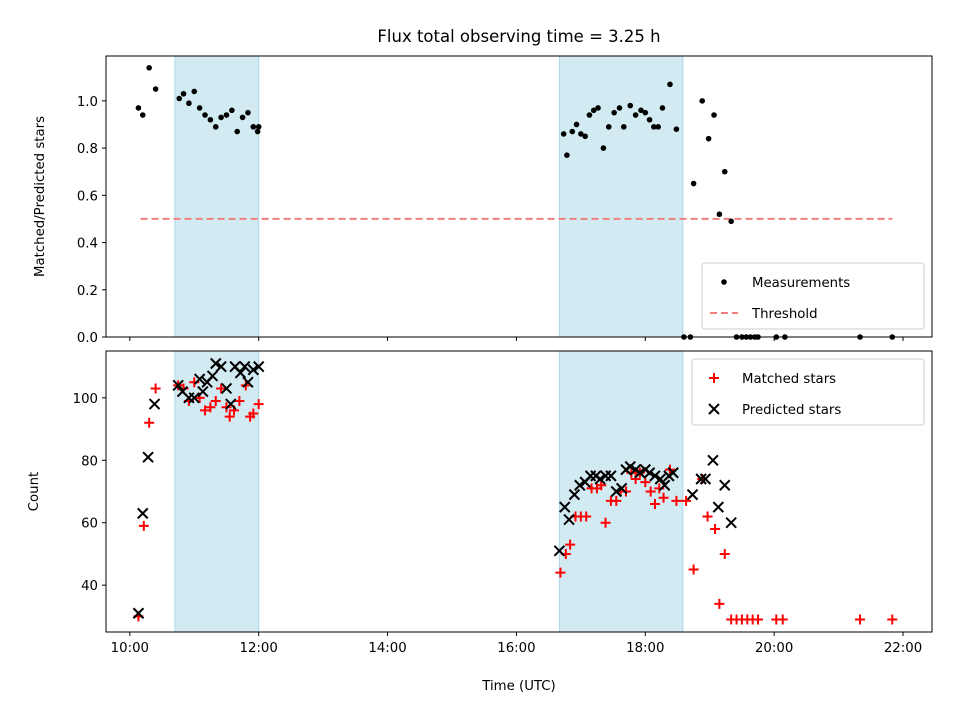  What do you see at coordinates (516, 648) in the screenshot?
I see `x-tick-label: 16:00` at bounding box center [516, 648].